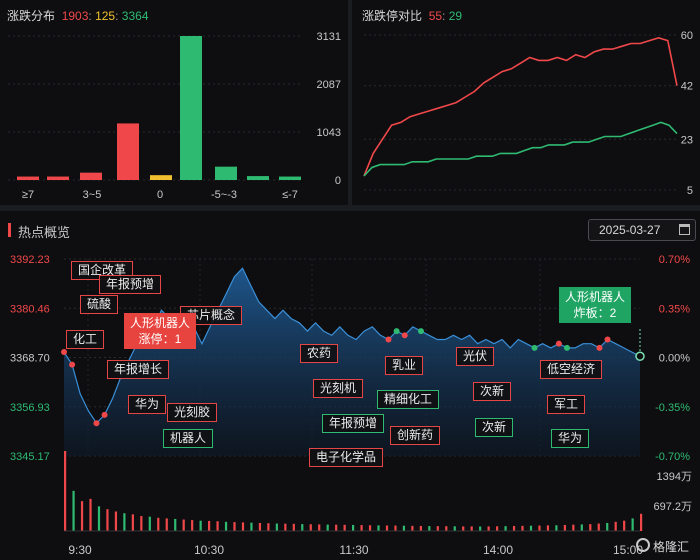 Image resolution: width=700 pixels, height=560 pixels. What do you see at coordinates (595, 305) in the screenshot?
I see `broken-limit-callout: 人形机器人 炸板：2` at bounding box center [595, 305].